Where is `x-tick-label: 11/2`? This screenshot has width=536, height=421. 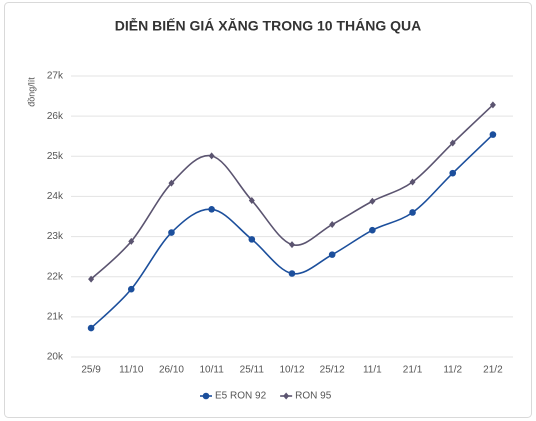
x-tick-label: 11/2 is located at coordinates (452, 370).